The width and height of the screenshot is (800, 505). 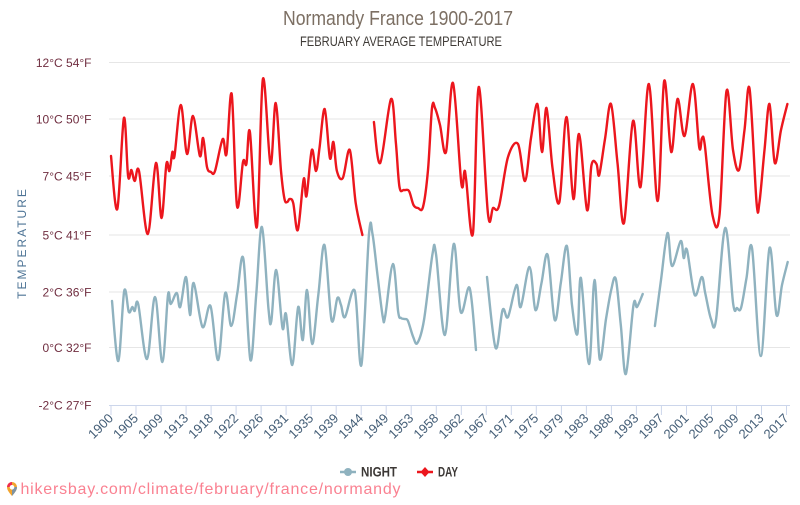 What do you see at coordinates (67, 176) in the screenshot?
I see `svg-text: 7°C 45°F` at bounding box center [67, 176].